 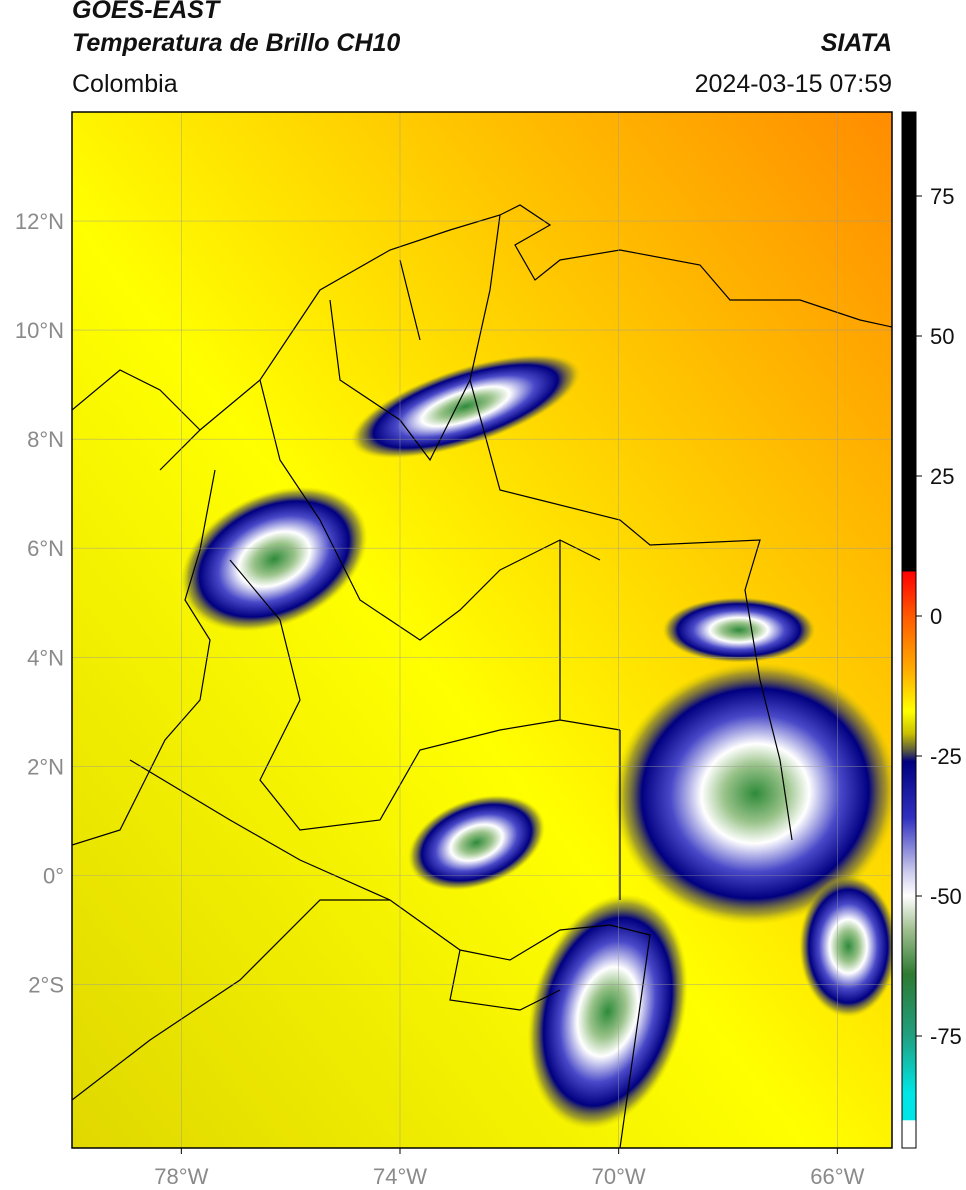 What do you see at coordinates (936, 616) in the screenshot?
I see `colorbar-tick-label: 0` at bounding box center [936, 616].